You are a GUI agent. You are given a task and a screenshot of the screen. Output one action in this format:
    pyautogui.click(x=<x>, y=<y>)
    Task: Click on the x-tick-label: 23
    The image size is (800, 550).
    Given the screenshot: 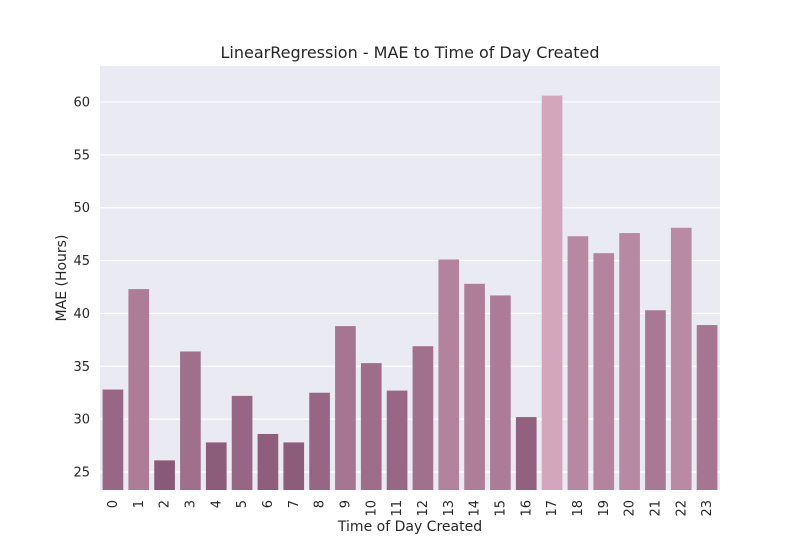 What is the action you would take?
    pyautogui.click(x=707, y=508)
    